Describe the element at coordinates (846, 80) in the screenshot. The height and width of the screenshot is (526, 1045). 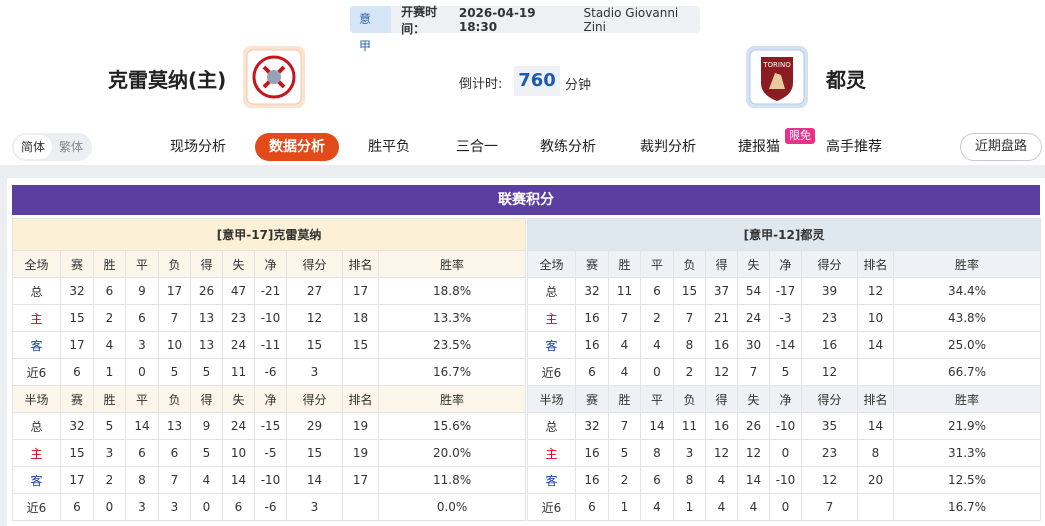
I see `away-team: 都灵` at that location.